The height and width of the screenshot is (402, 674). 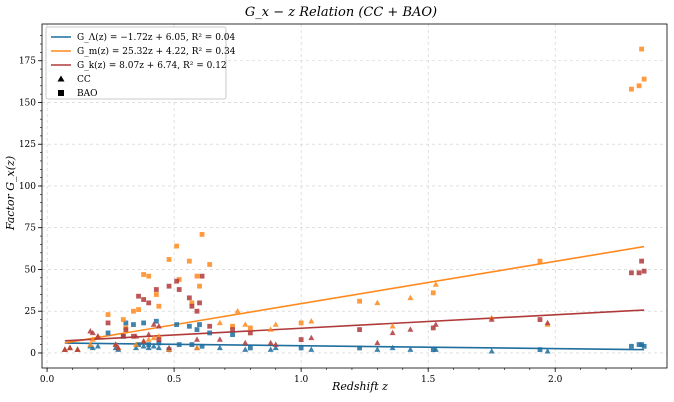 What do you see at coordinates (84, 80) in the screenshot?
I see `legend-label-triangle: CC` at bounding box center [84, 80].